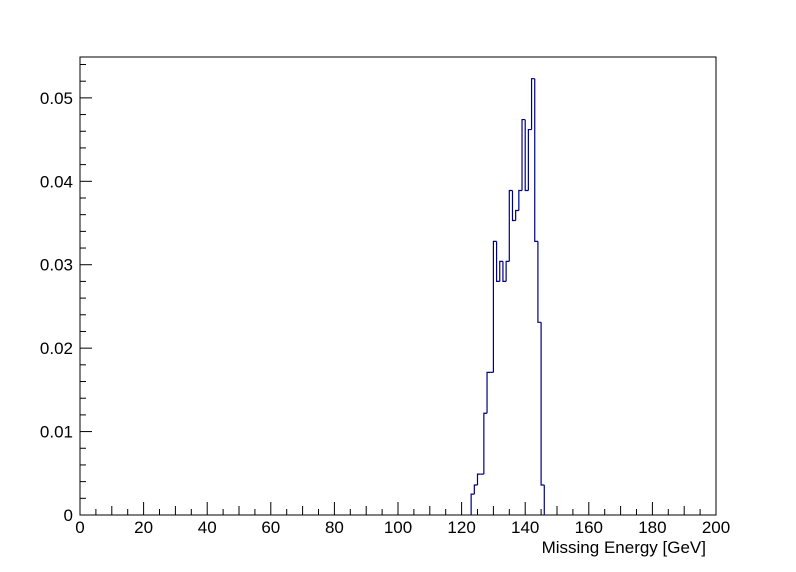 This screenshot has height=572, width=796. What do you see at coordinates (525, 527) in the screenshot?
I see `x-tick-label: 140` at bounding box center [525, 527].